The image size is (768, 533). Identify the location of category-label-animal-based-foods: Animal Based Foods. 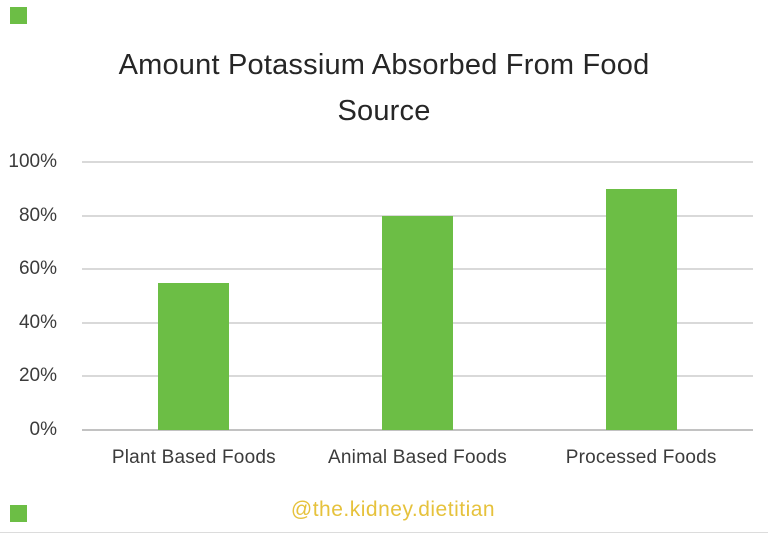
(417, 457).